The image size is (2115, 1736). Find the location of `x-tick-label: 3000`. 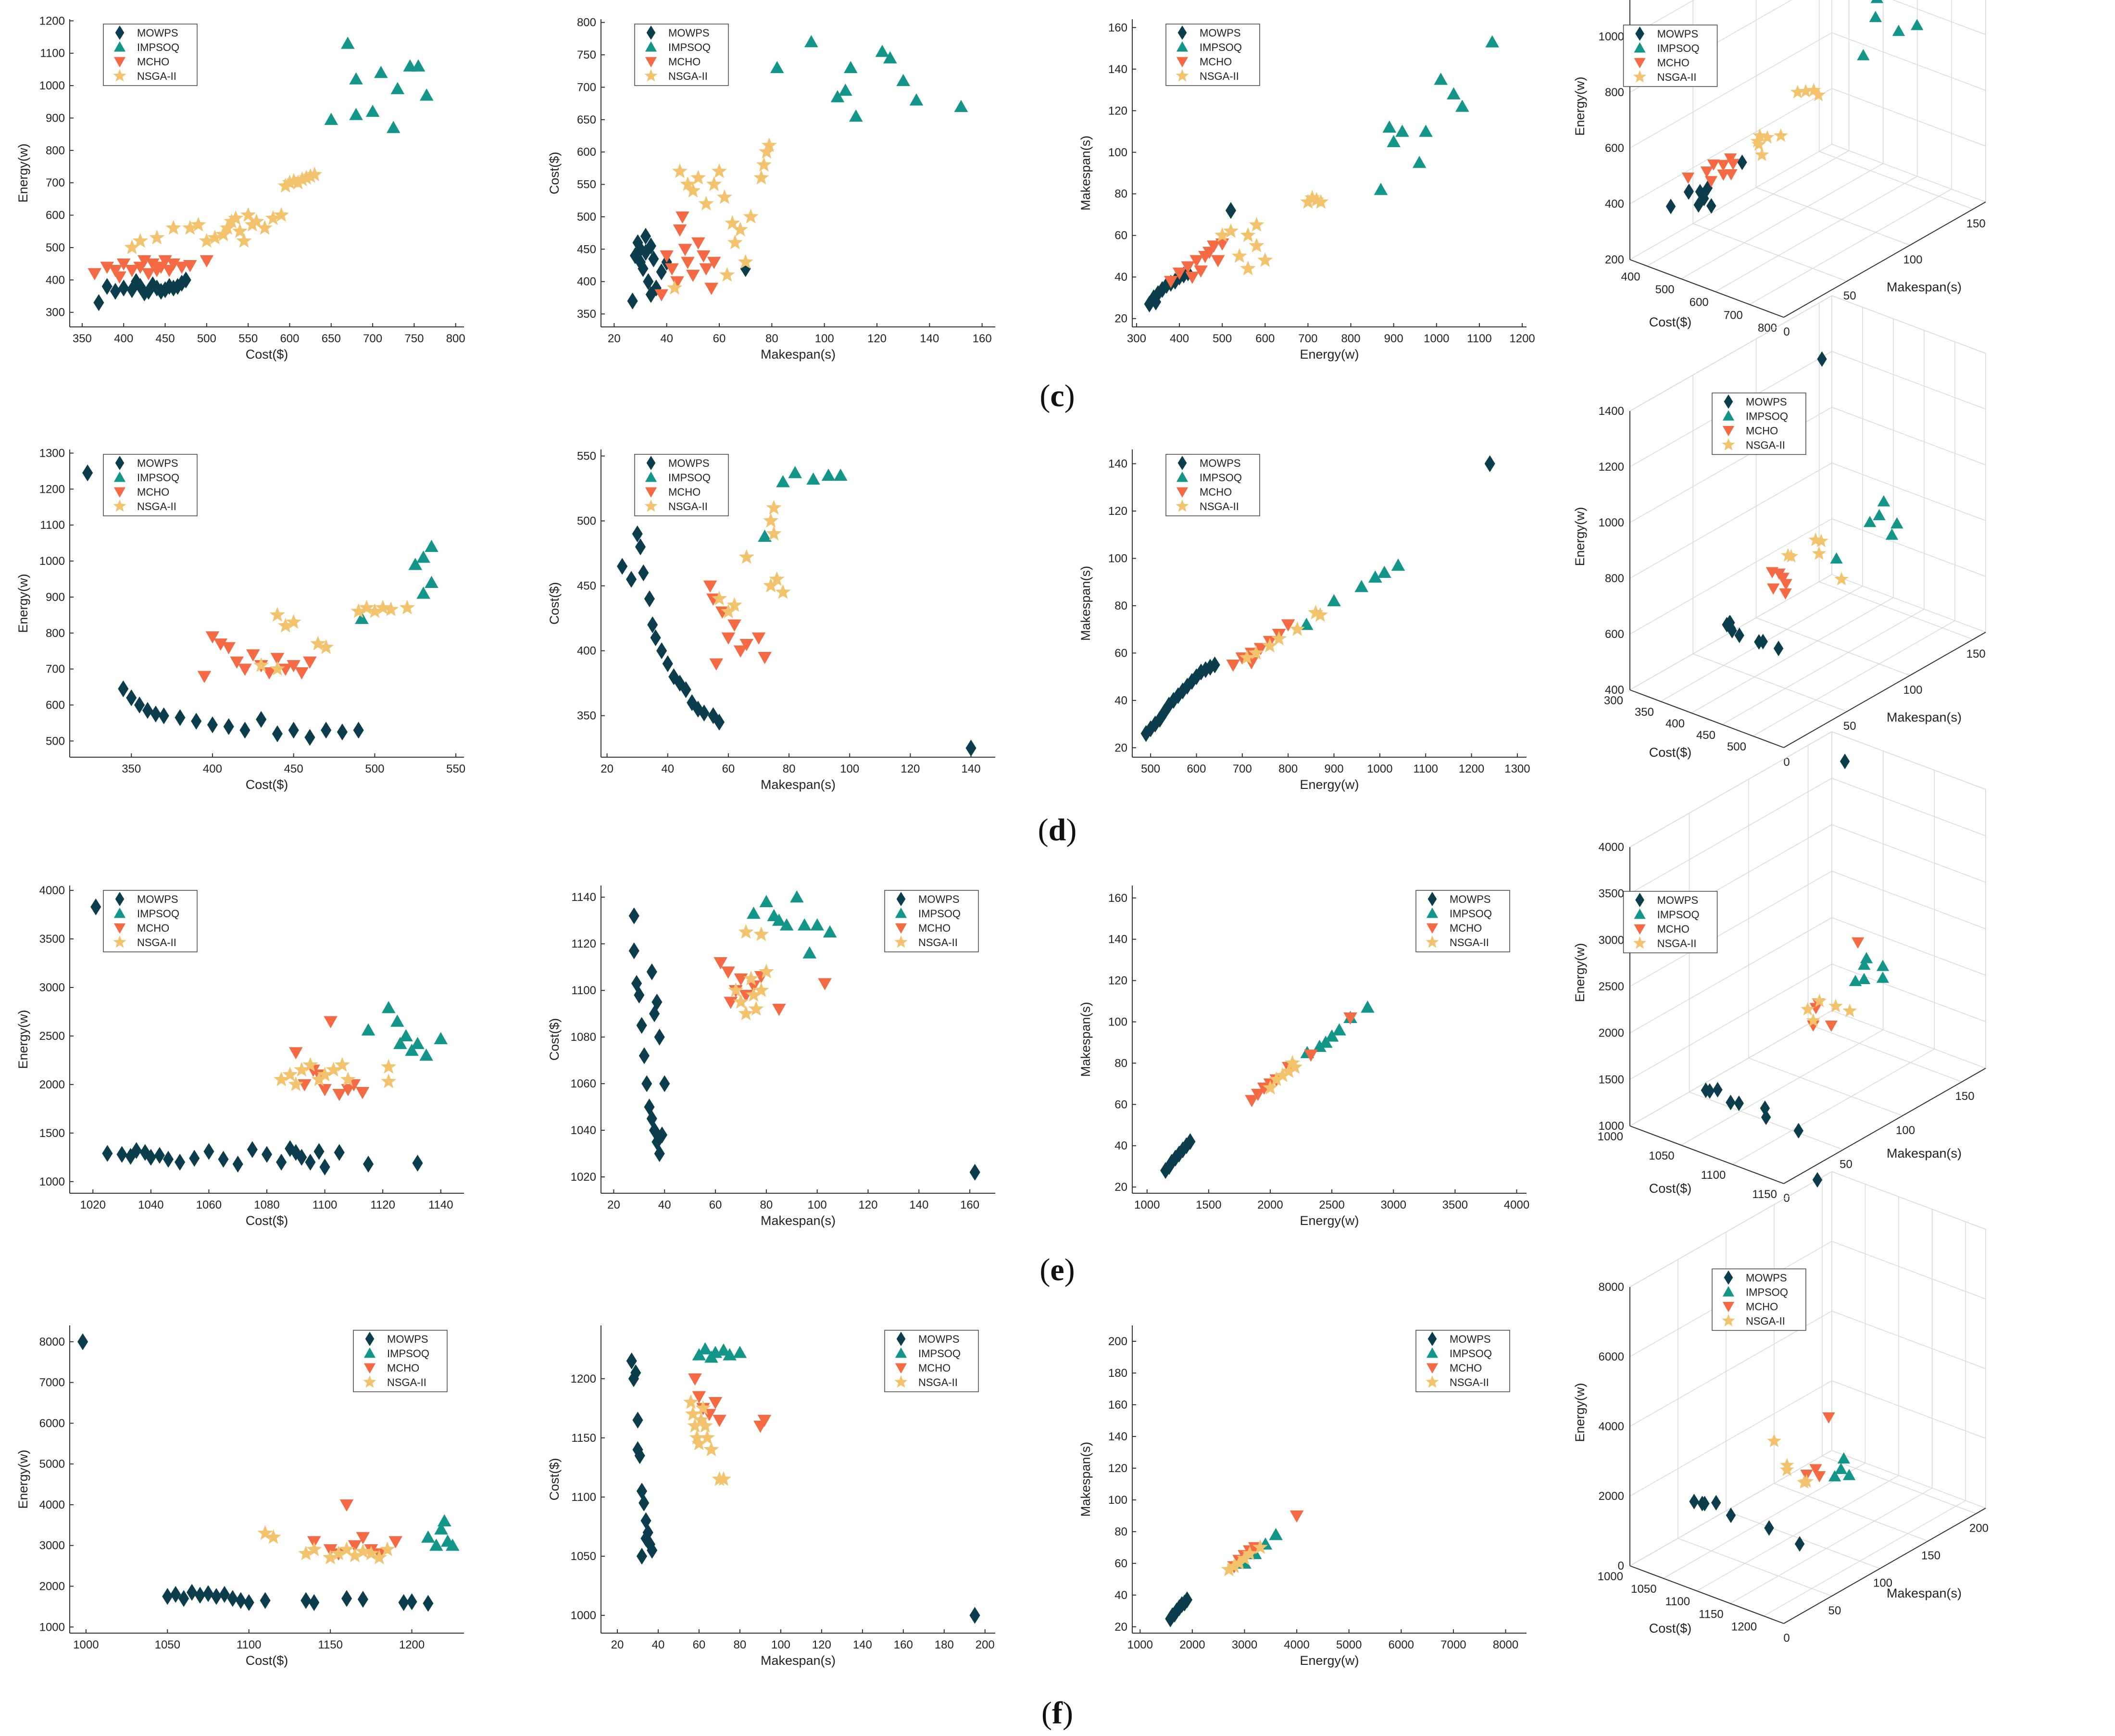

x-tick-label: 3000 is located at coordinates (1393, 1205).